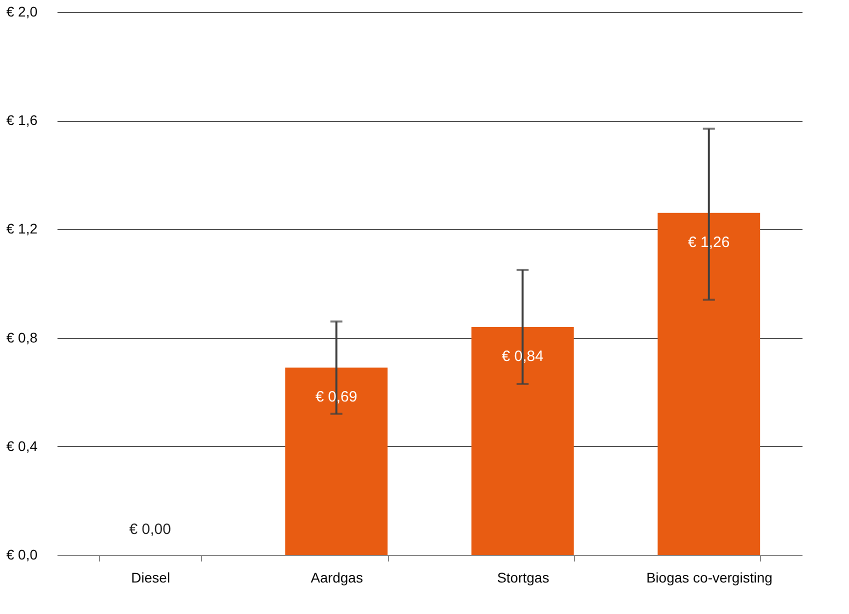 The image size is (849, 614). What do you see at coordinates (22, 554) in the screenshot?
I see `y-tick-label: € 0,0` at bounding box center [22, 554].